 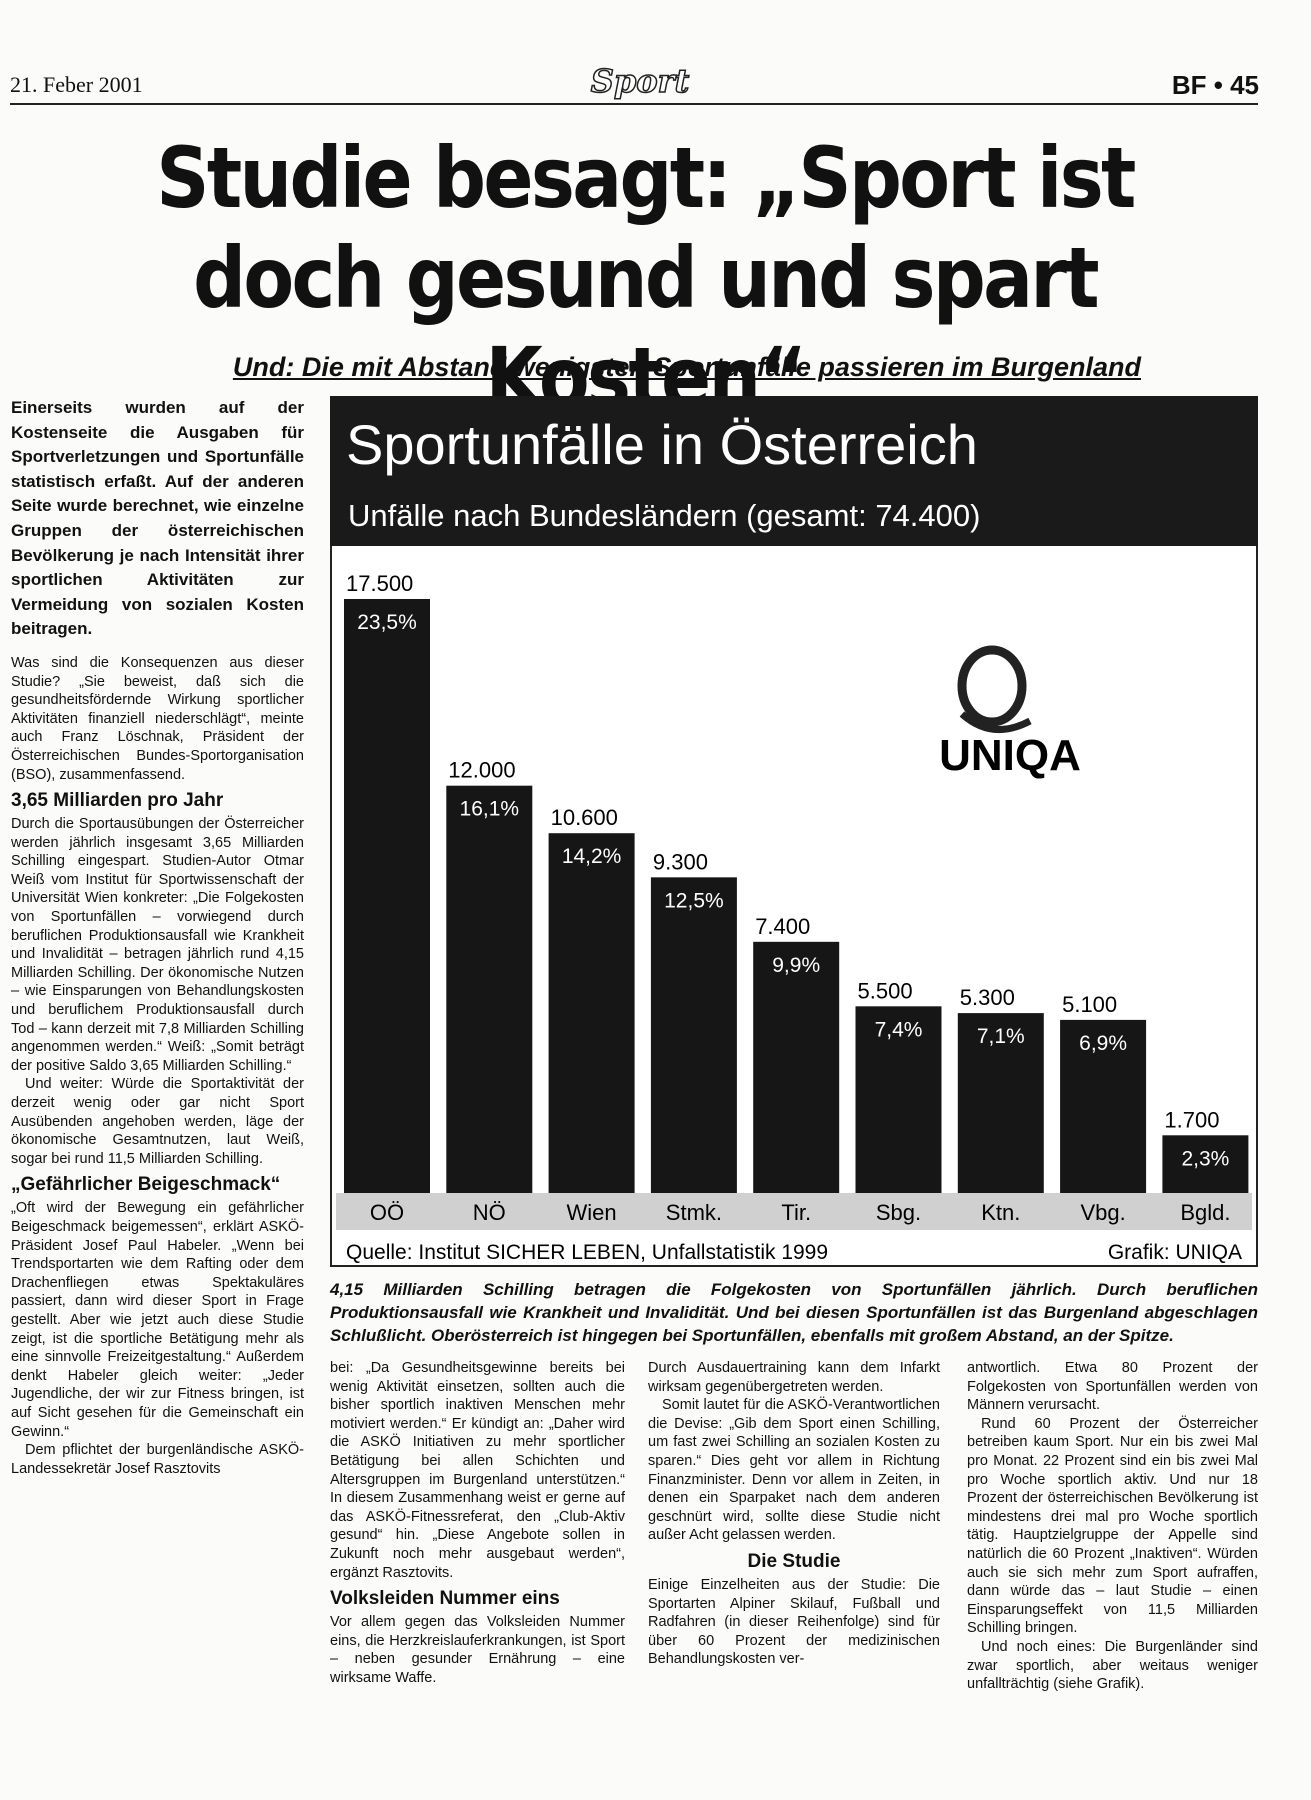 I want to click on category-label: Tir., so click(x=796, y=1212).